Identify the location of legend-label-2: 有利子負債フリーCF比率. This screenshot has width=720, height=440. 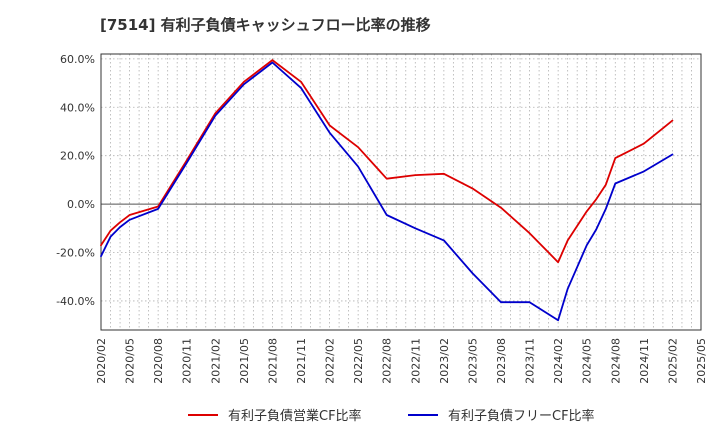
(521, 416).